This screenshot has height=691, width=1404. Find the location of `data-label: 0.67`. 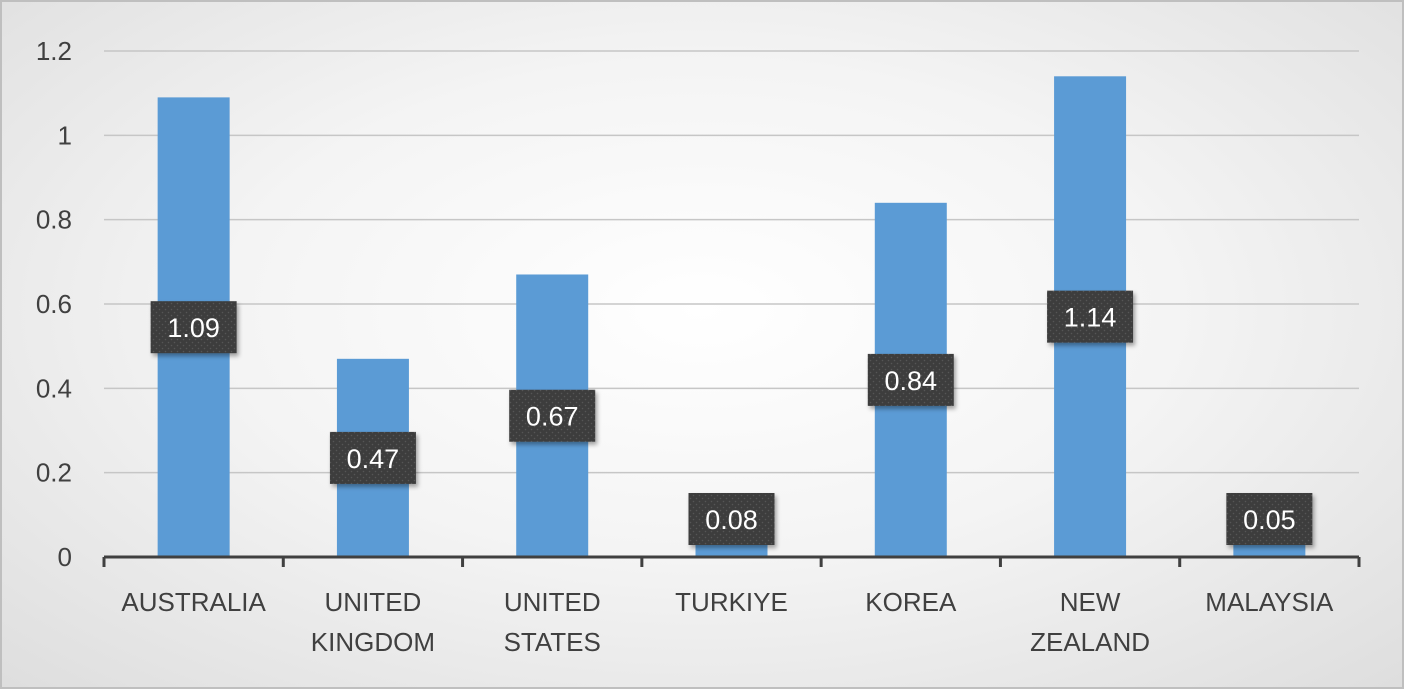

data-label: 0.67 is located at coordinates (552, 417).